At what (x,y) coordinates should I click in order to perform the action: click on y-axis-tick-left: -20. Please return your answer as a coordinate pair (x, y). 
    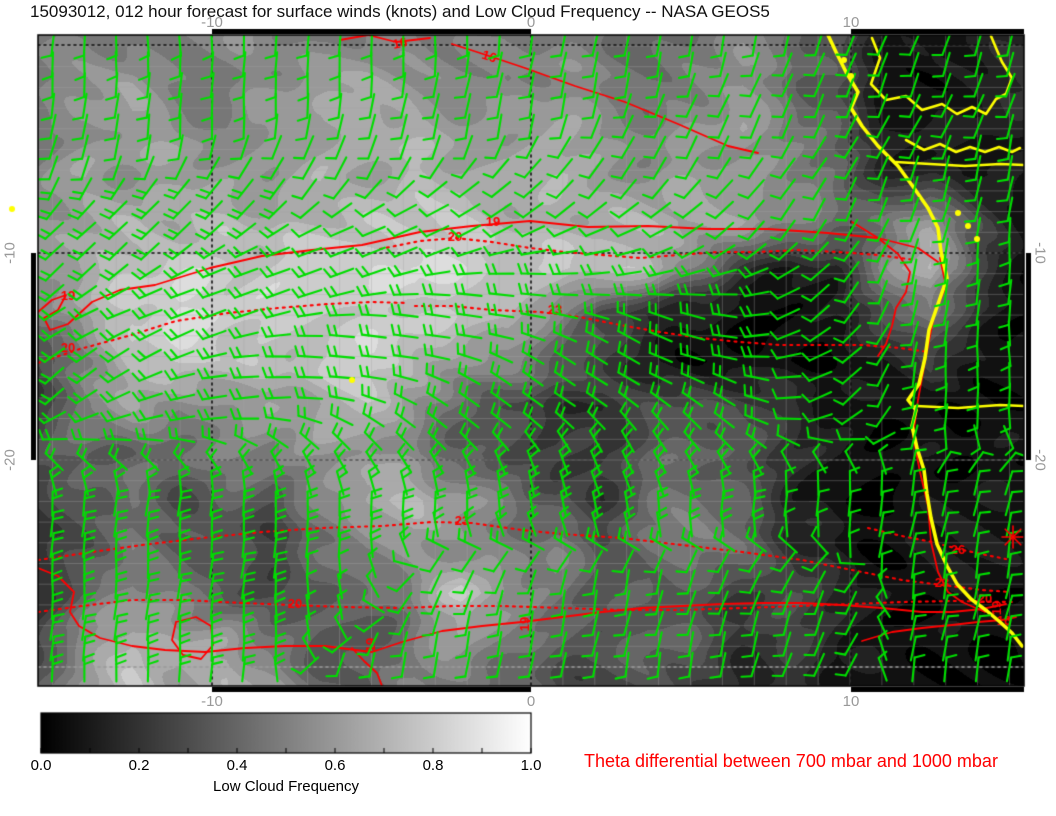
    Looking at the image, I should click on (10, 460).